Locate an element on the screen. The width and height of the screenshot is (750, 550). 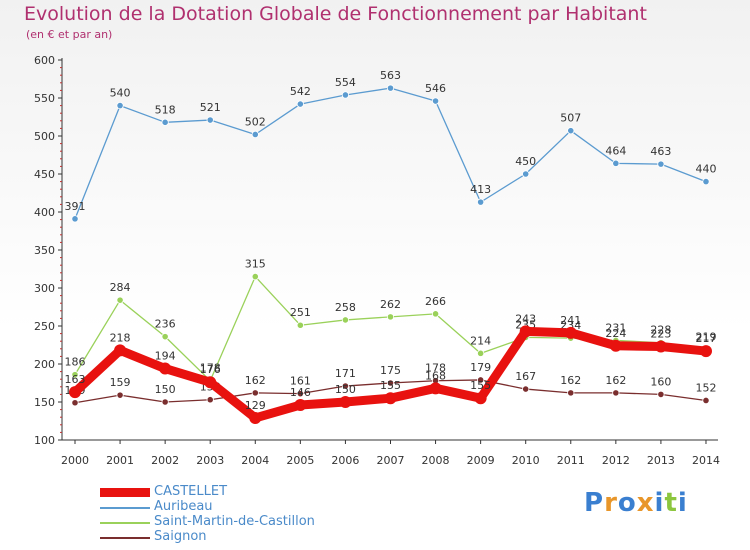
x-tick-label: 2009 is located at coordinates (481, 460).